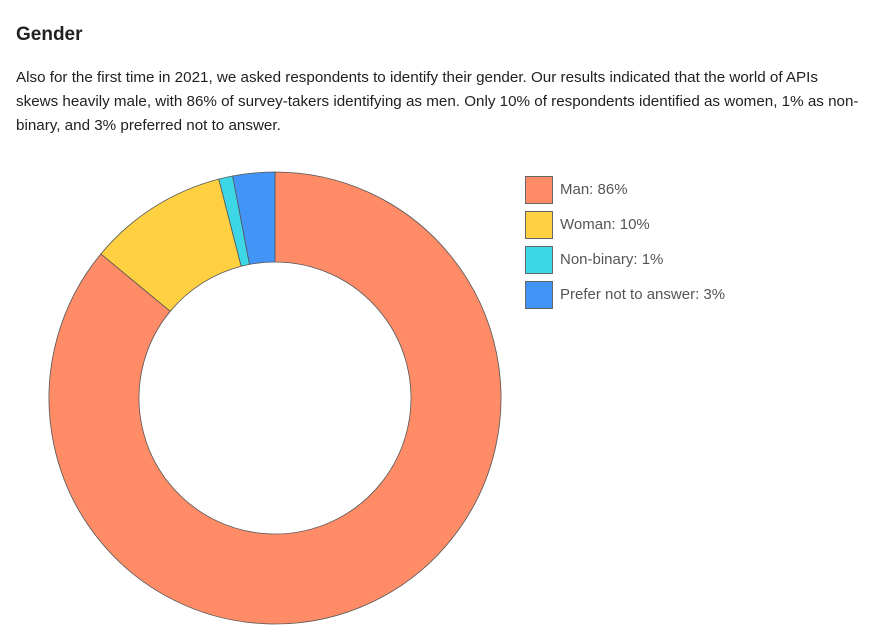 The height and width of the screenshot is (642, 872). I want to click on legend-label-man: Man: 86%, so click(594, 189).